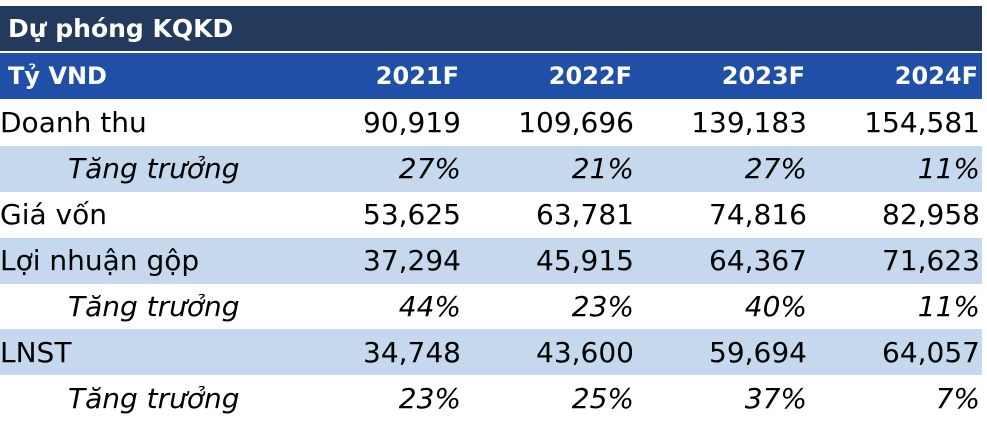 The image size is (987, 422). Describe the element at coordinates (491, 123) in the screenshot. I see `table-row-doanh-thu: Doanh thu 90,919 109,696 139,183 154,581` at that location.